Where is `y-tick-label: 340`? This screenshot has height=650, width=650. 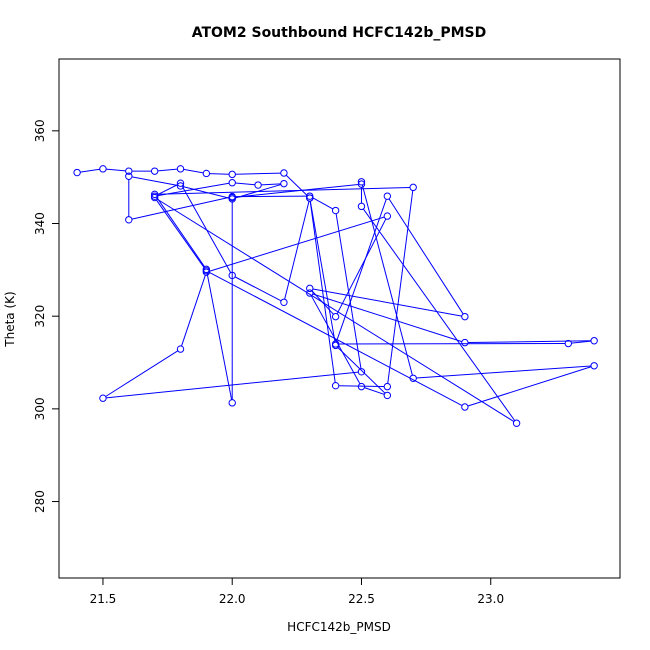
y-tick-label: 340 is located at coordinates (40, 223).